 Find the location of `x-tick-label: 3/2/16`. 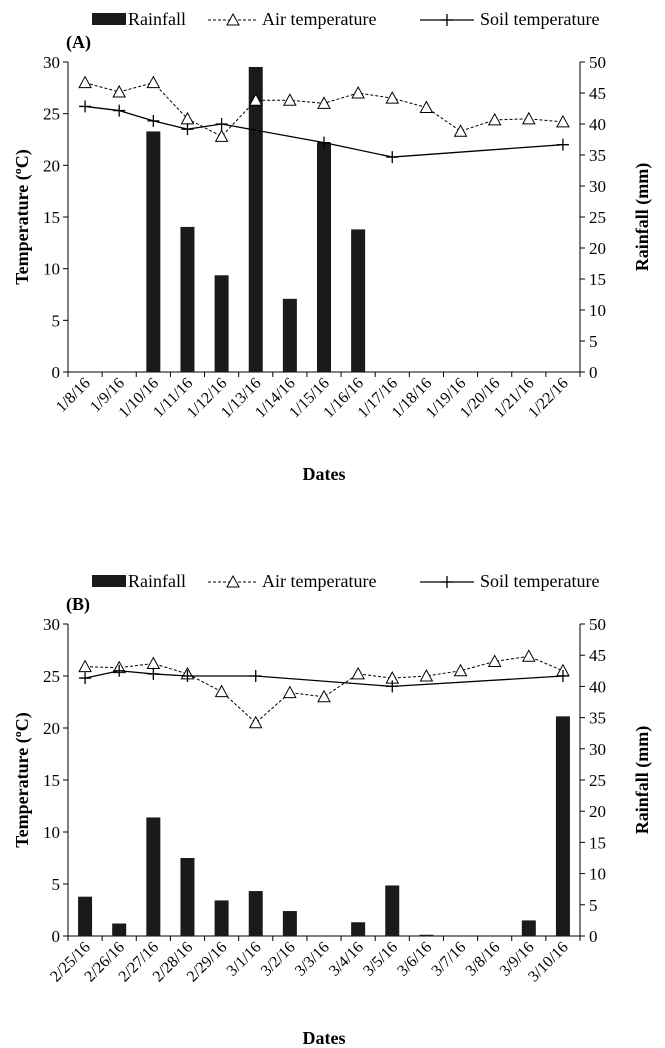

x-tick-label: 3/2/16 is located at coordinates (278, 959).